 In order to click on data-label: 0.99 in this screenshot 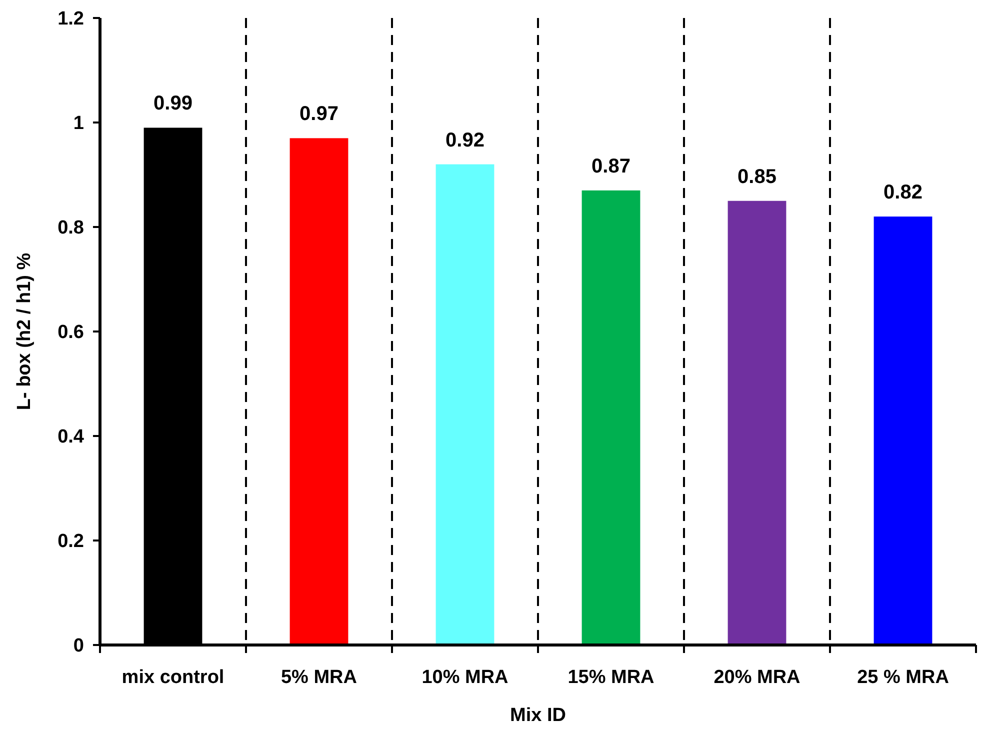, I will do `click(173, 103)`.